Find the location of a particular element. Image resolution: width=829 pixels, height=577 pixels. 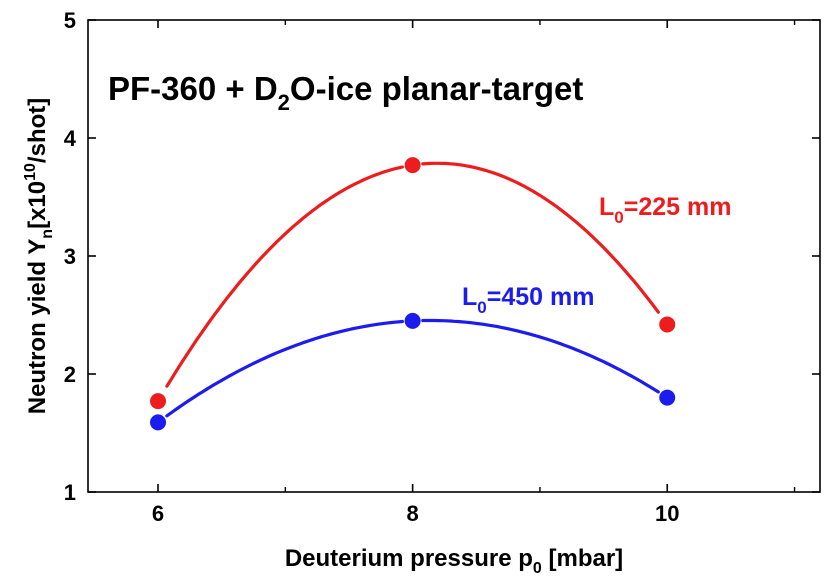

x-tick-label: 8 is located at coordinates (413, 513).